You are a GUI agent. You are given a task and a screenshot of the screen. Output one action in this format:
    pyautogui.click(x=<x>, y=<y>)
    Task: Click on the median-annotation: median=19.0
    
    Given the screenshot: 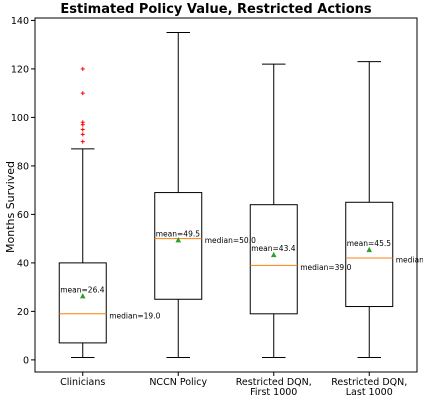 What is the action you would take?
    pyautogui.click(x=134, y=315)
    